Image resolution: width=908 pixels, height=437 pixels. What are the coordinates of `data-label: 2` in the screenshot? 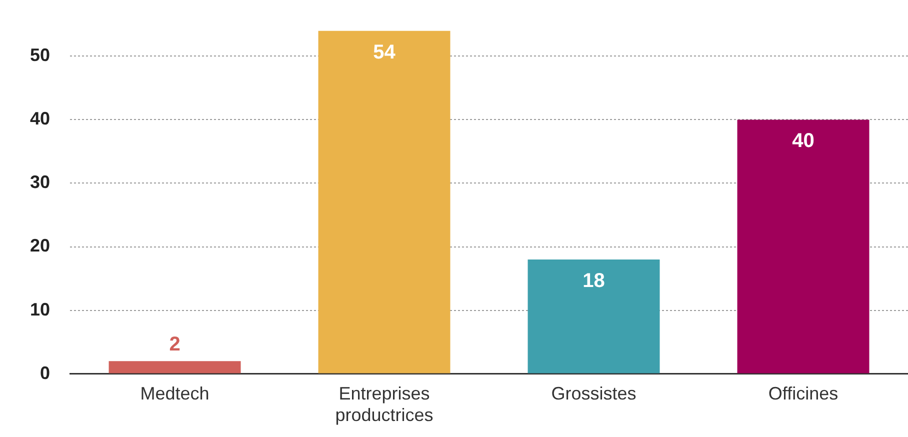 It's located at (174, 345).